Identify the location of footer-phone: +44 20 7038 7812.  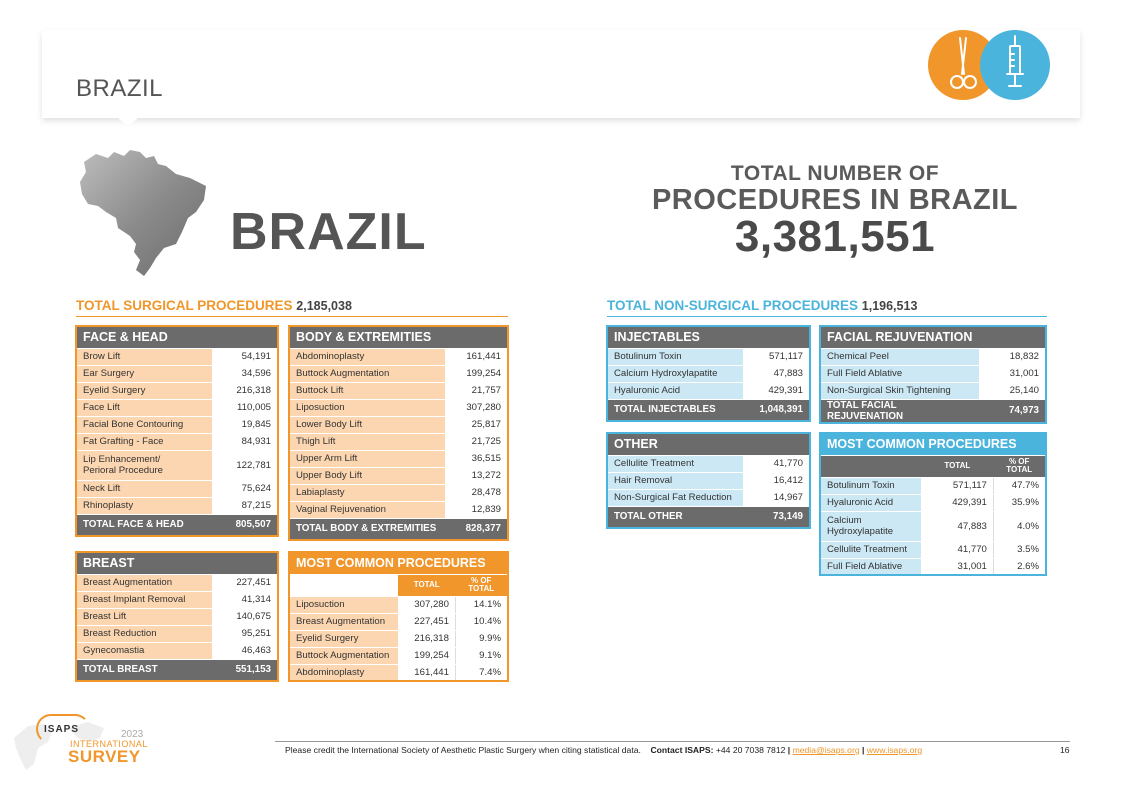
(750, 750).